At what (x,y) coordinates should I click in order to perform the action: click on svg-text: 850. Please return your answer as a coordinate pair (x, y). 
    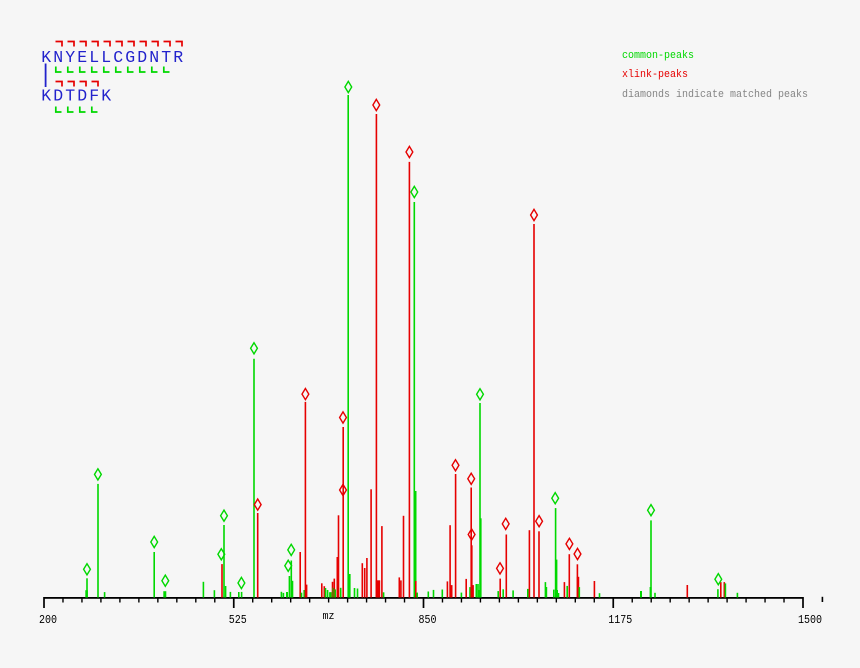
    Looking at the image, I should click on (428, 620).